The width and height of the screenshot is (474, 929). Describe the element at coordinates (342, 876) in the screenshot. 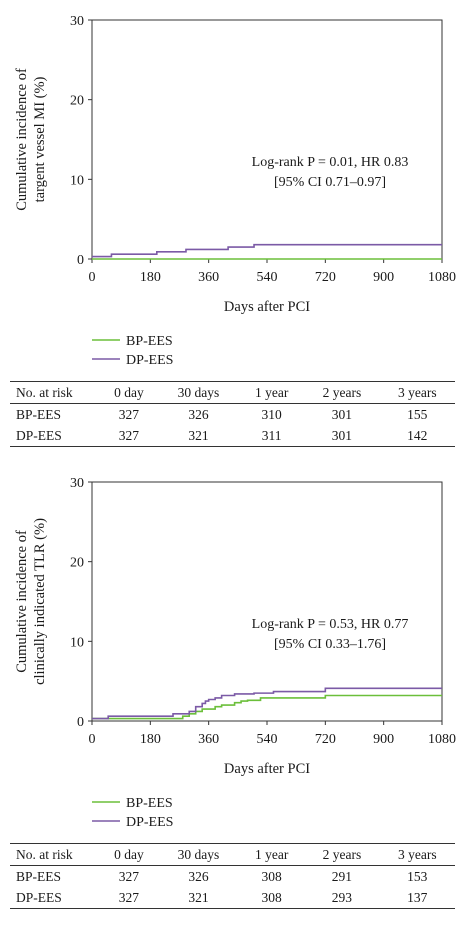

I see `risk-cell: 291` at that location.